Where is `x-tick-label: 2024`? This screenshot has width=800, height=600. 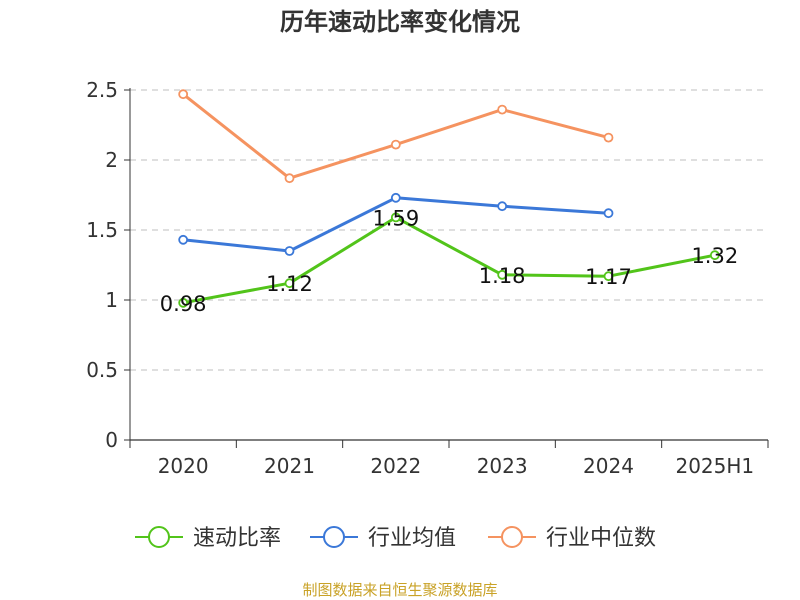 x-tick-label: 2024 is located at coordinates (608, 466).